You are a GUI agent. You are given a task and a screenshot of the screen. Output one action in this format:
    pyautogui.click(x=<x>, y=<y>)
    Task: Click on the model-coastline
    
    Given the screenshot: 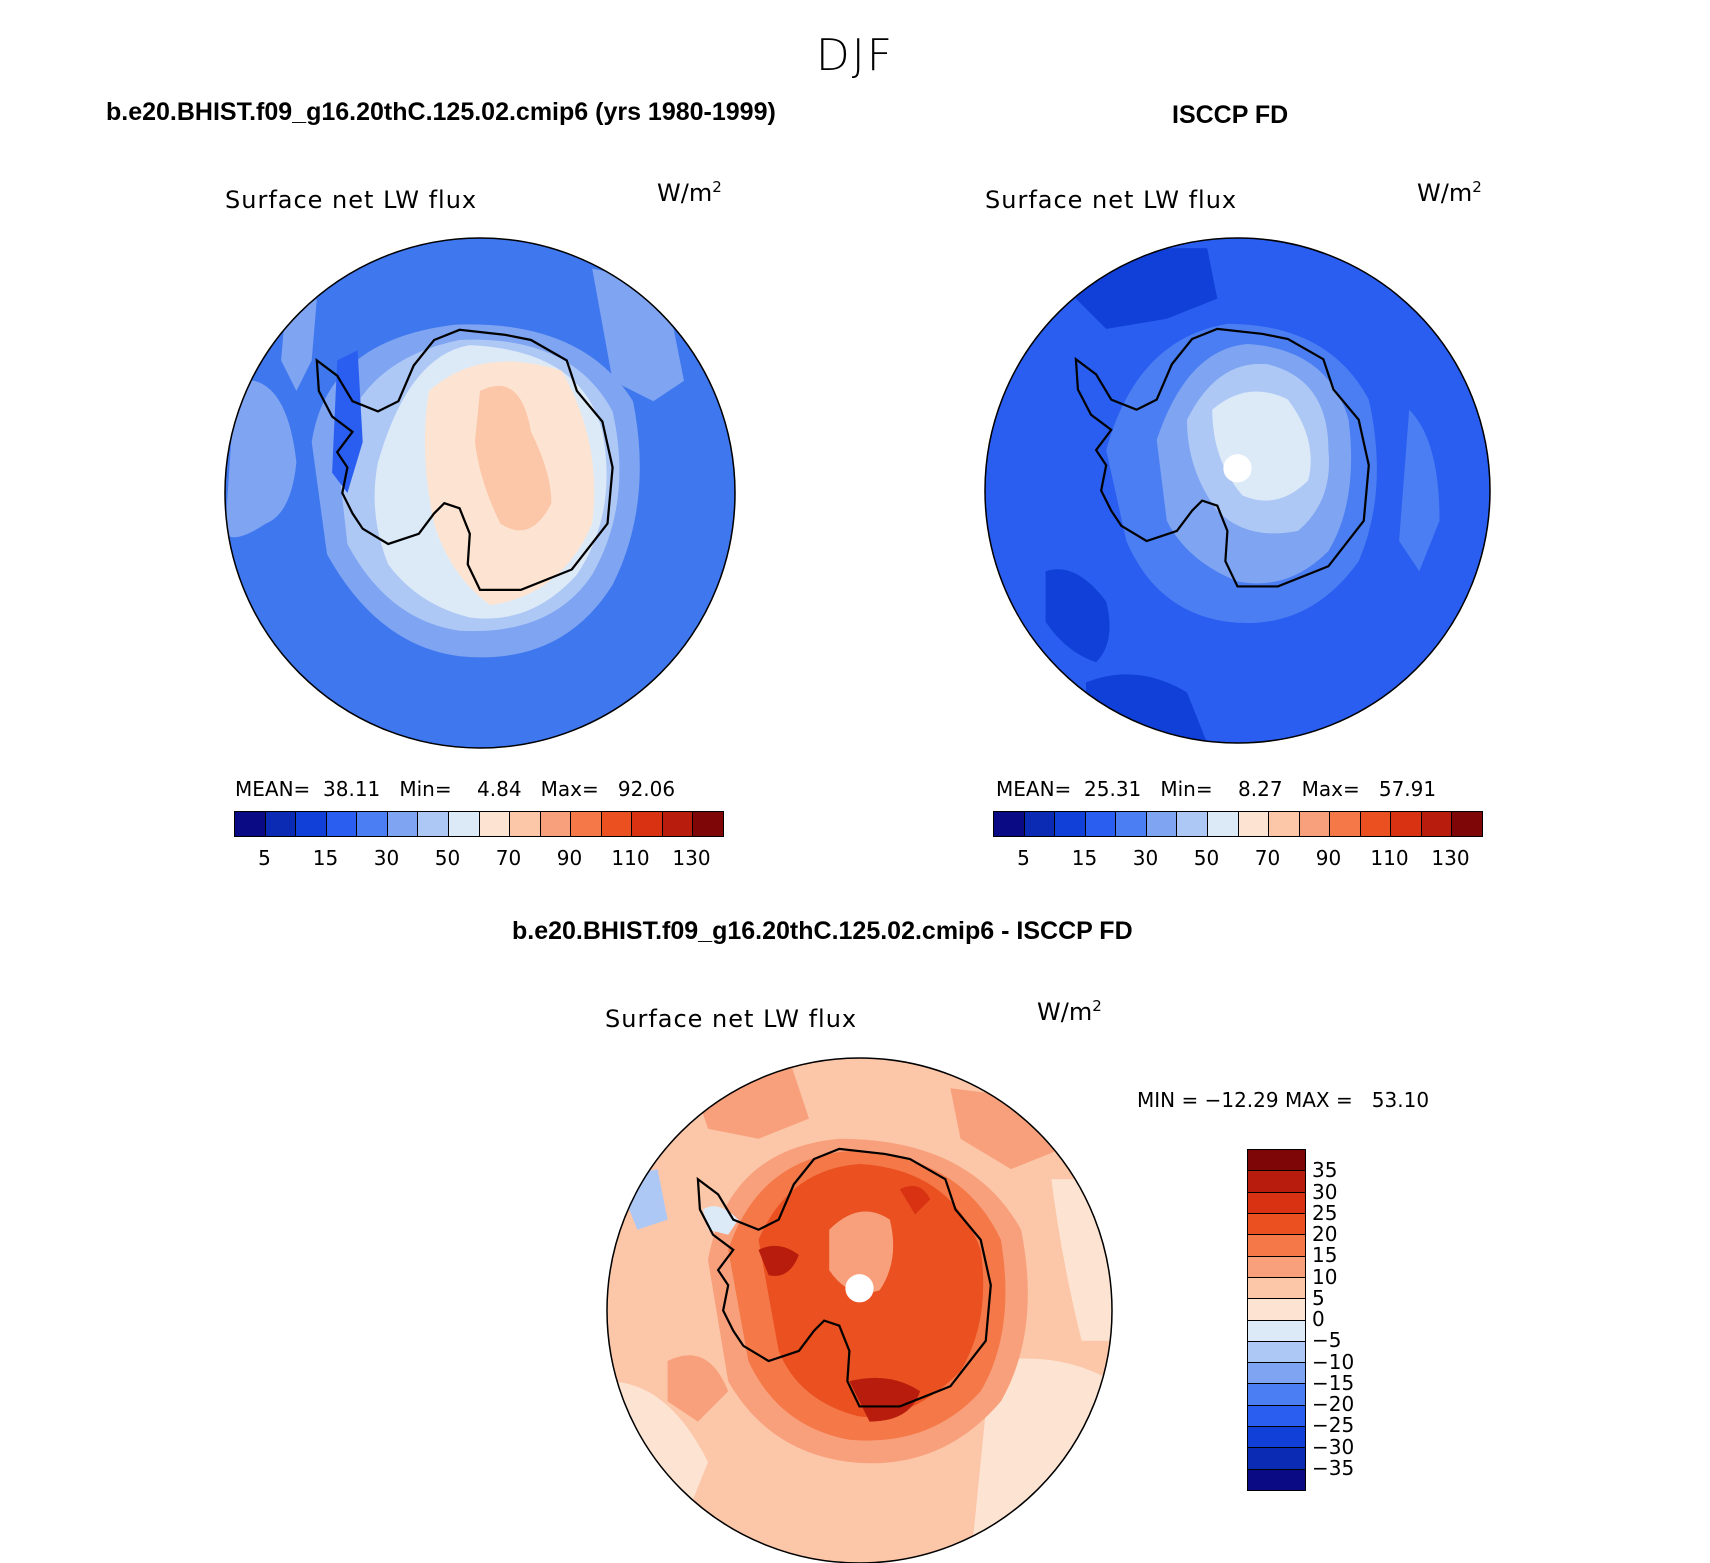 What is the action you would take?
    pyautogui.click(x=464, y=460)
    